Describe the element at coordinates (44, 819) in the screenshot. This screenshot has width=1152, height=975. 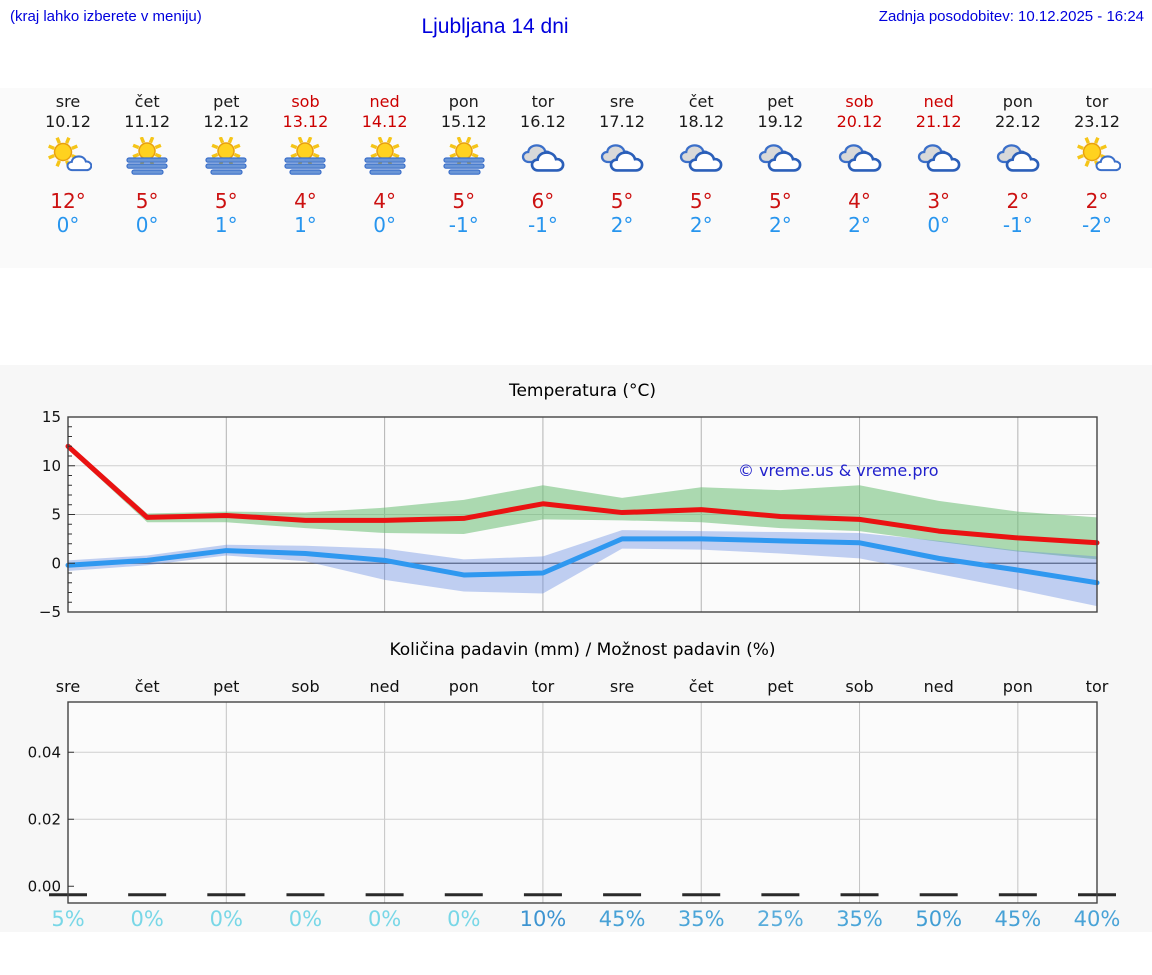
I see `precip-ytick-label: 0.02` at that location.